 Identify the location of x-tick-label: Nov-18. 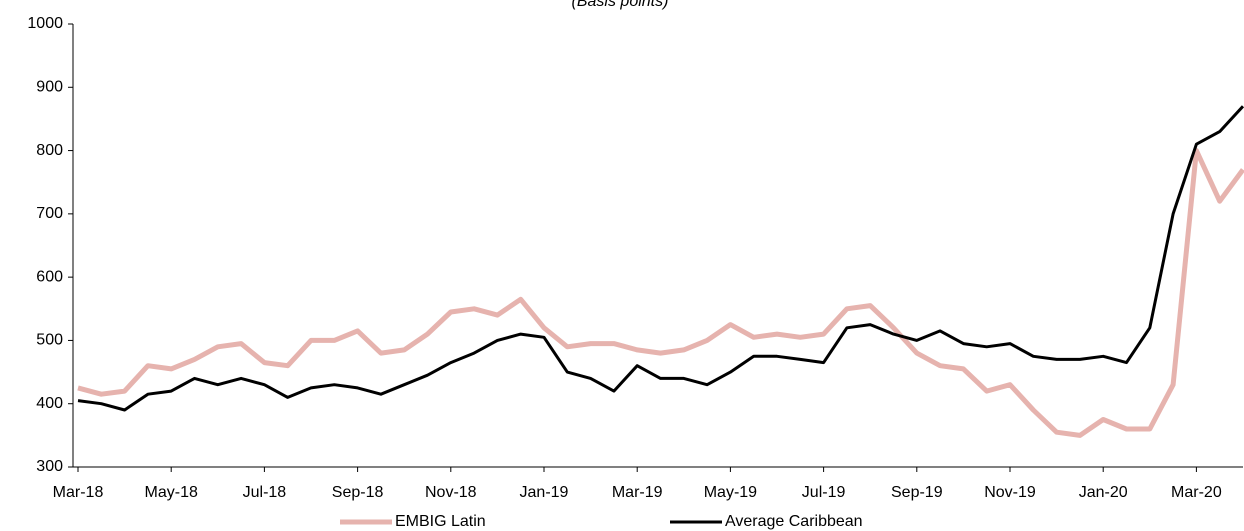
(451, 492).